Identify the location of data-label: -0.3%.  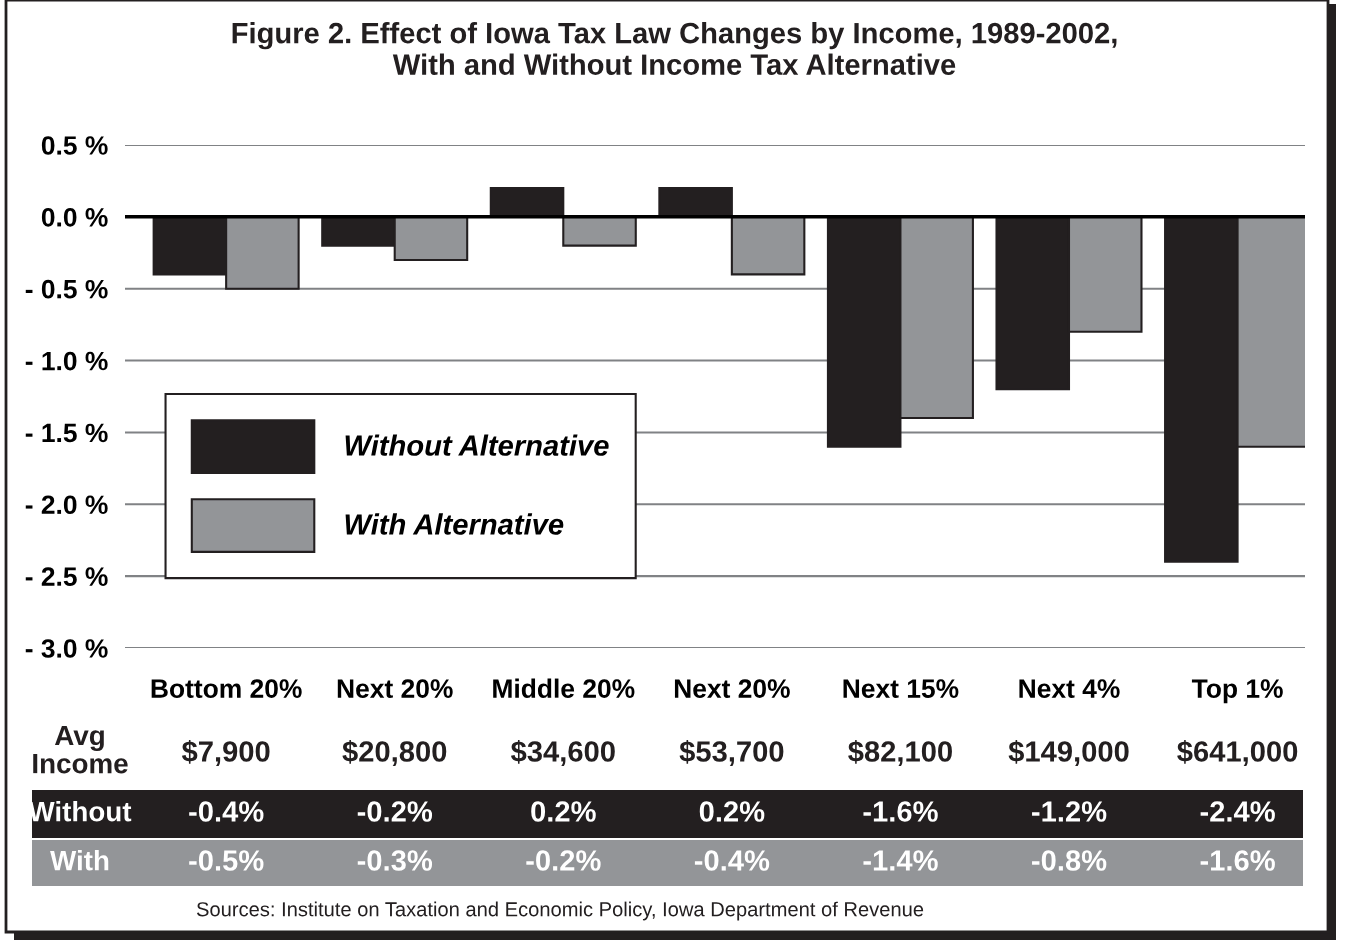
(395, 860).